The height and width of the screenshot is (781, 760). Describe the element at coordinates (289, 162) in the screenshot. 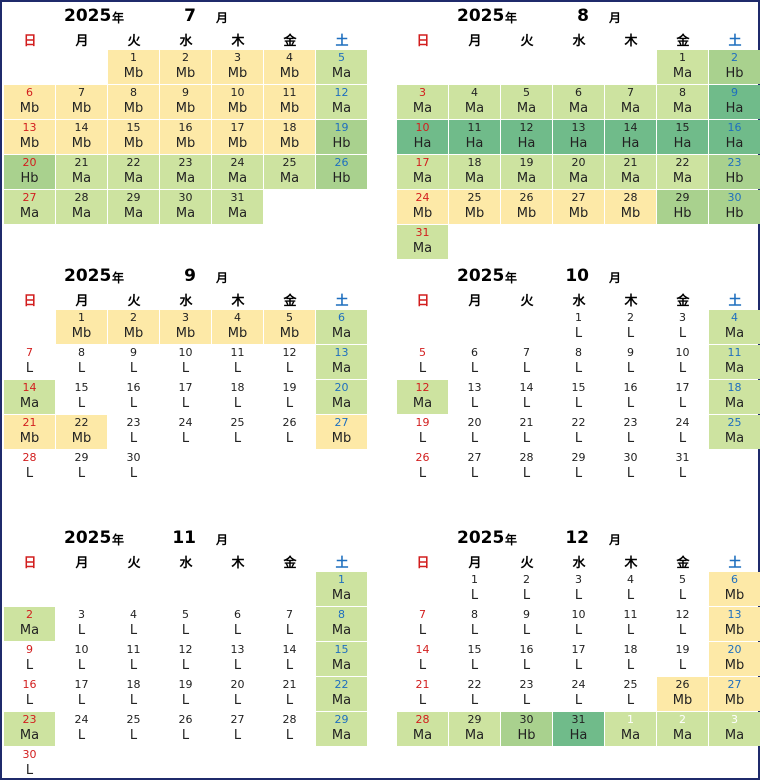

I see `day-number: 25` at that location.